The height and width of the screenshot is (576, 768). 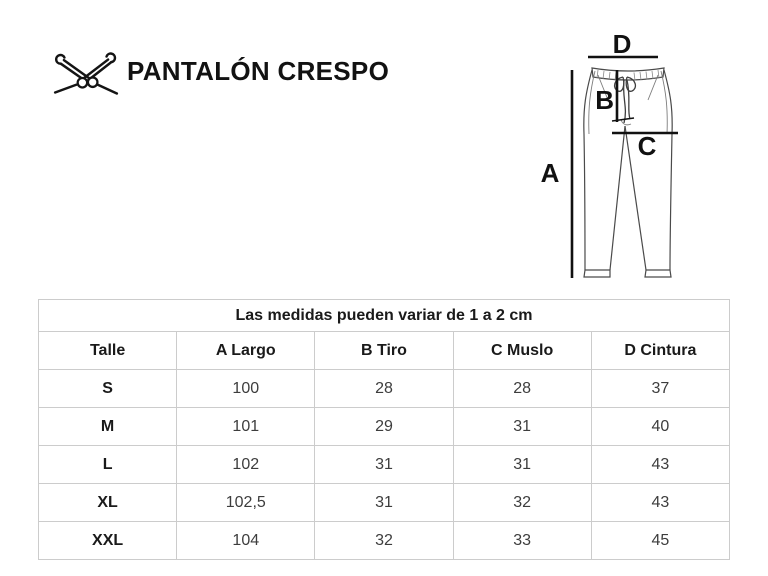 What do you see at coordinates (246, 426) in the screenshot?
I see `measure-value: 101` at bounding box center [246, 426].